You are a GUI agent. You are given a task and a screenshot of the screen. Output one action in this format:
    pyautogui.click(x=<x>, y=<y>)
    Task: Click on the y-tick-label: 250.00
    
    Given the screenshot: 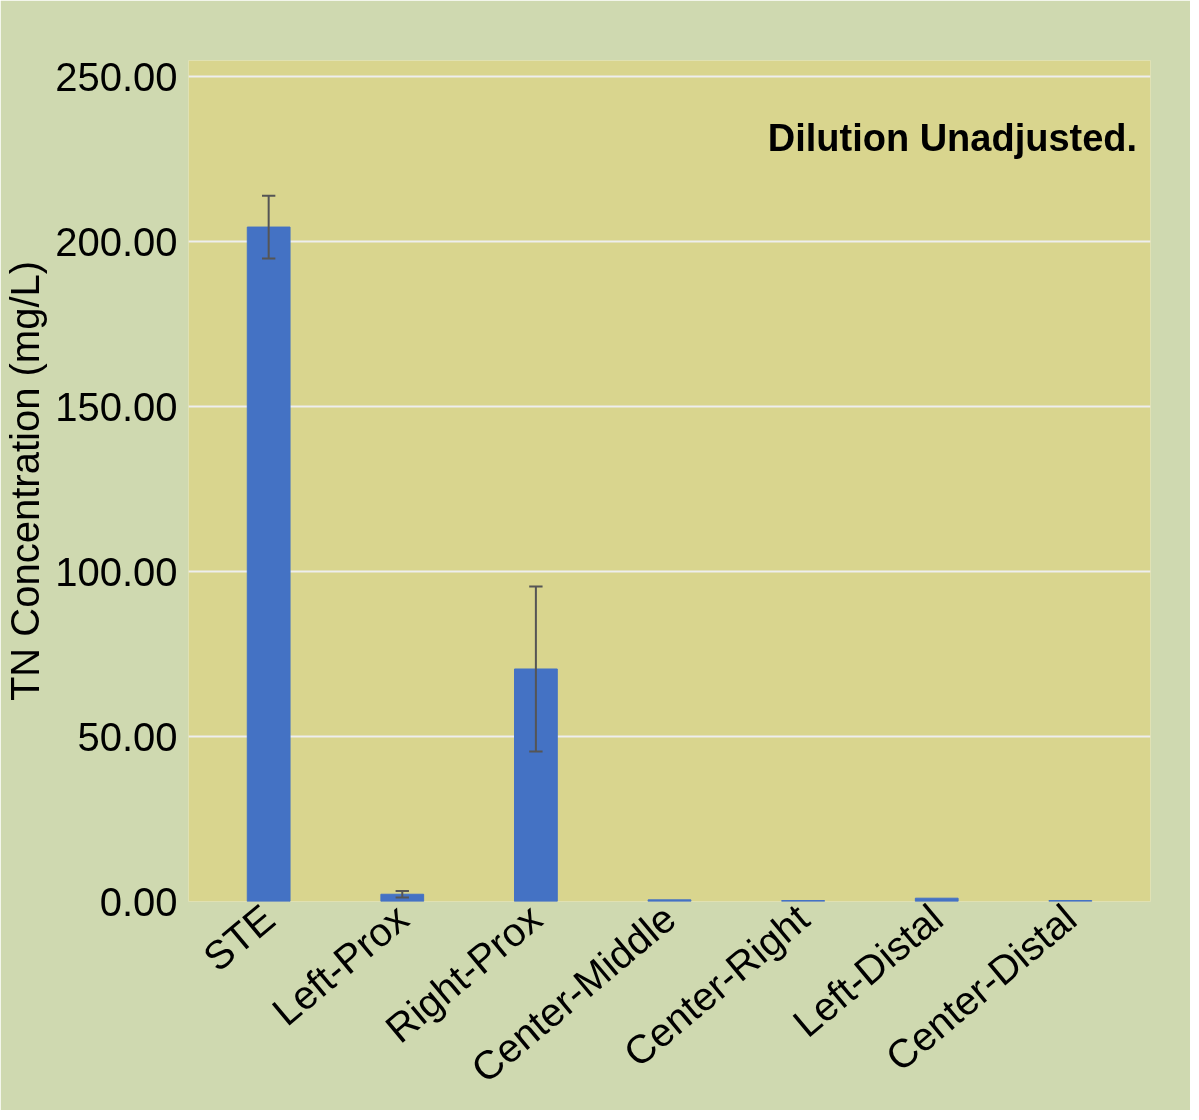 What is the action you would take?
    pyautogui.click(x=116, y=76)
    